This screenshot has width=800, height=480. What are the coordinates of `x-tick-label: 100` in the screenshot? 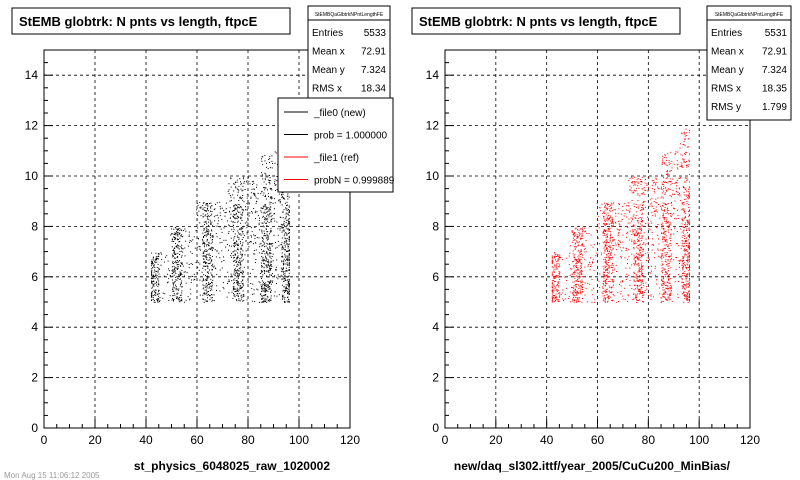 It's located at (699, 440).